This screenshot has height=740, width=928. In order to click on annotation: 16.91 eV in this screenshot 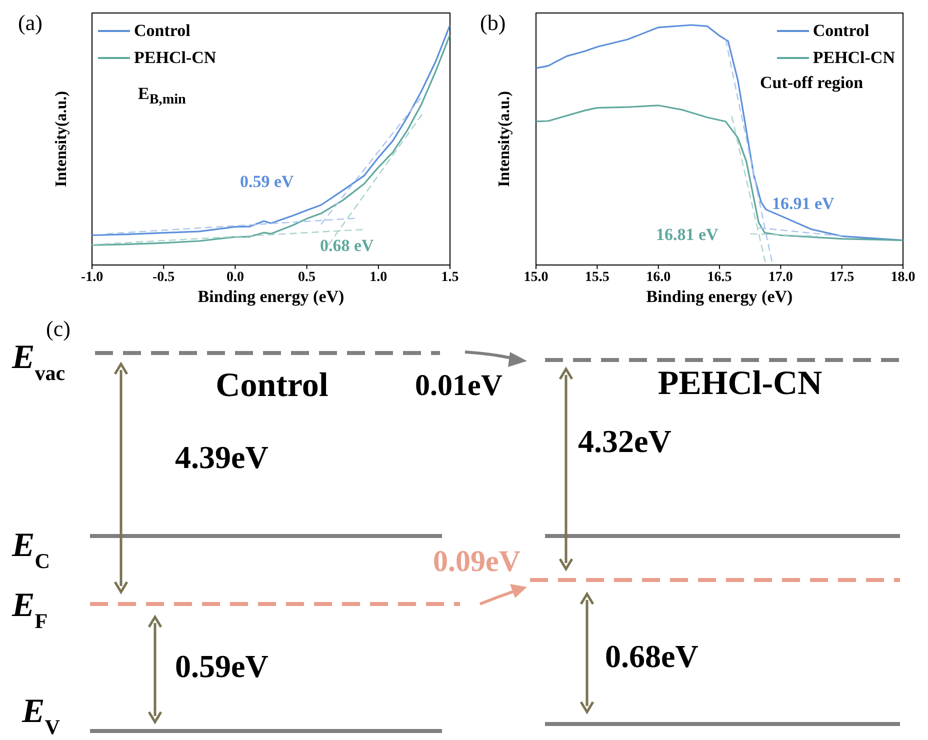, I will do `click(803, 204)`.